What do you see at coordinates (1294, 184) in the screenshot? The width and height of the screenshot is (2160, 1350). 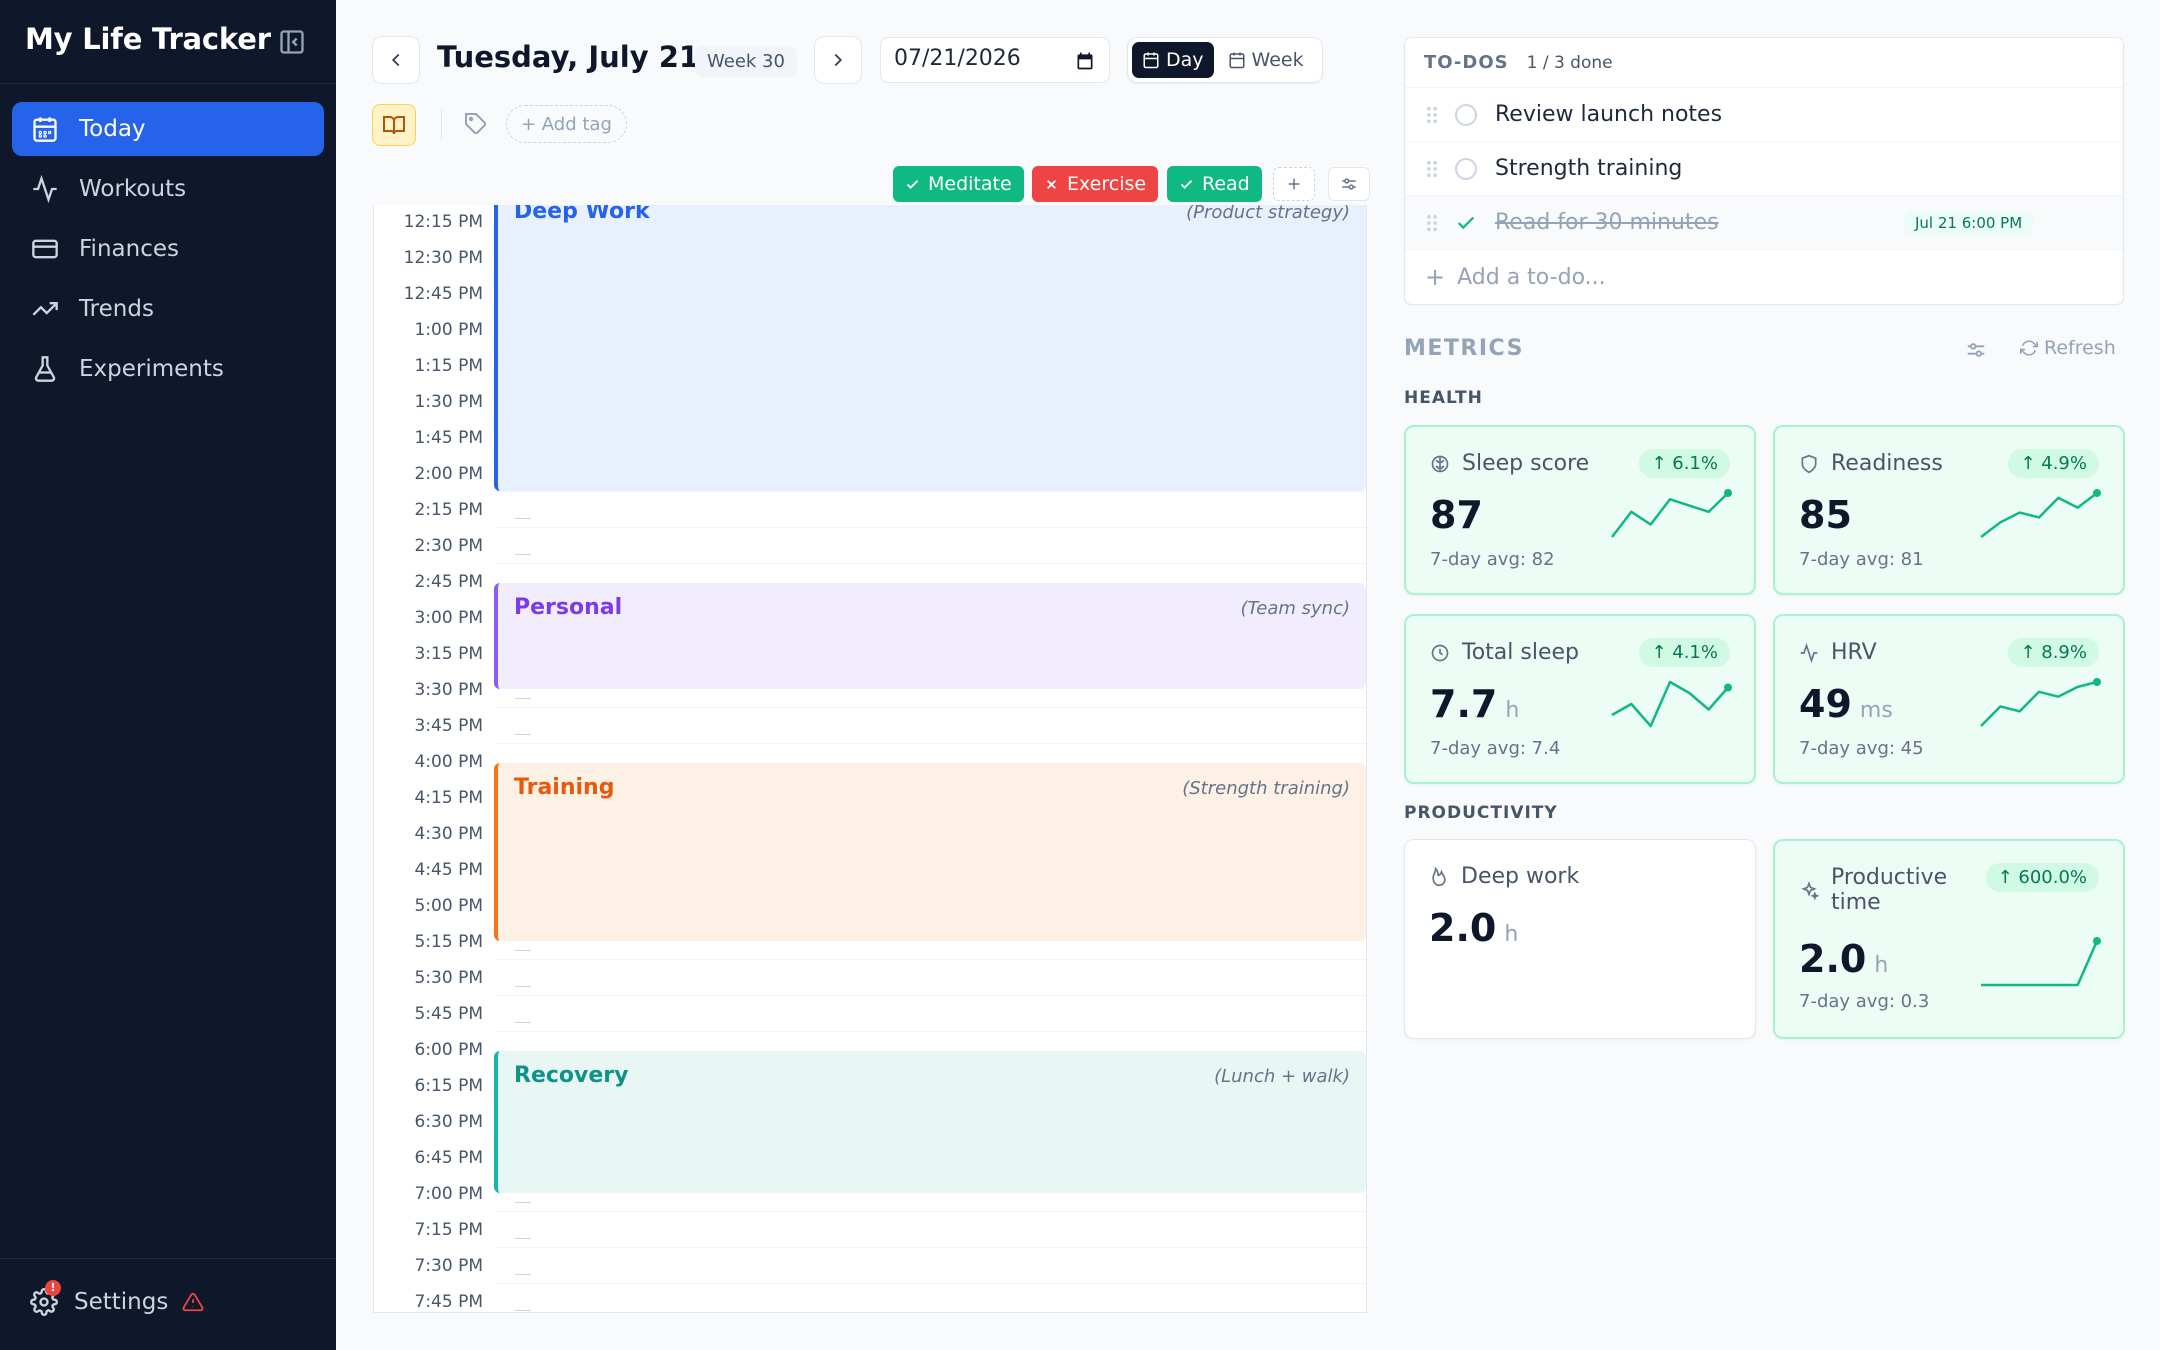 I see `add-habit-button` at bounding box center [1294, 184].